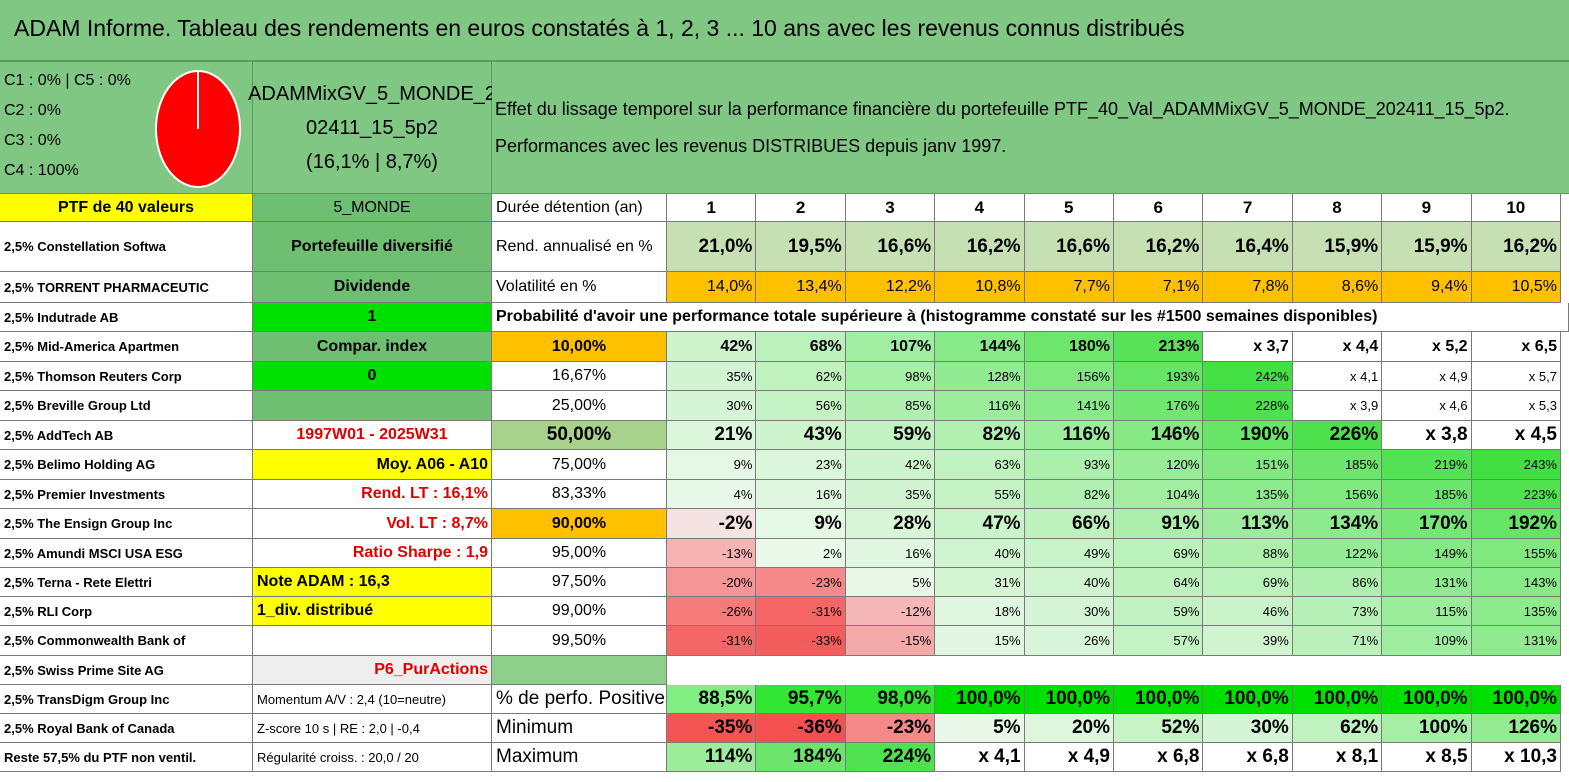 The image size is (1569, 782). Describe the element at coordinates (1069, 524) in the screenshot. I see `probability-value: 66%` at that location.